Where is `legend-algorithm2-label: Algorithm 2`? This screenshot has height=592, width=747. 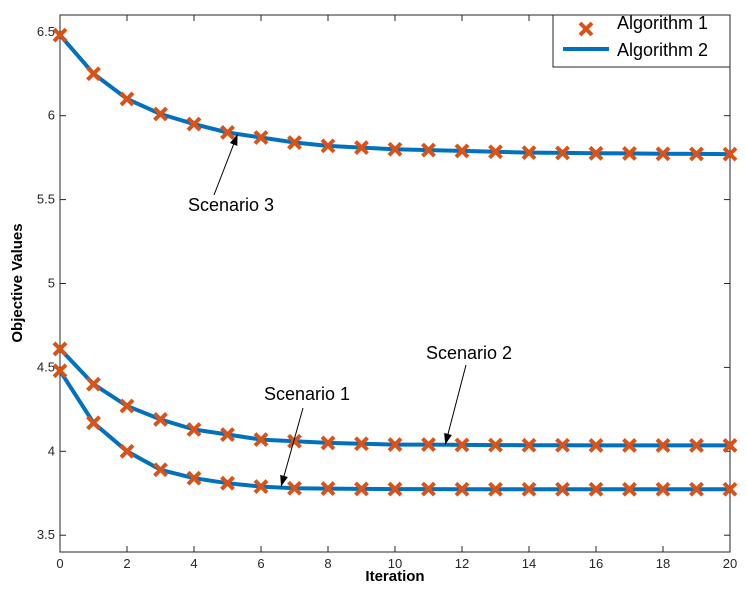 legend-algorithm2-label: Algorithm 2 is located at coordinates (662, 50).